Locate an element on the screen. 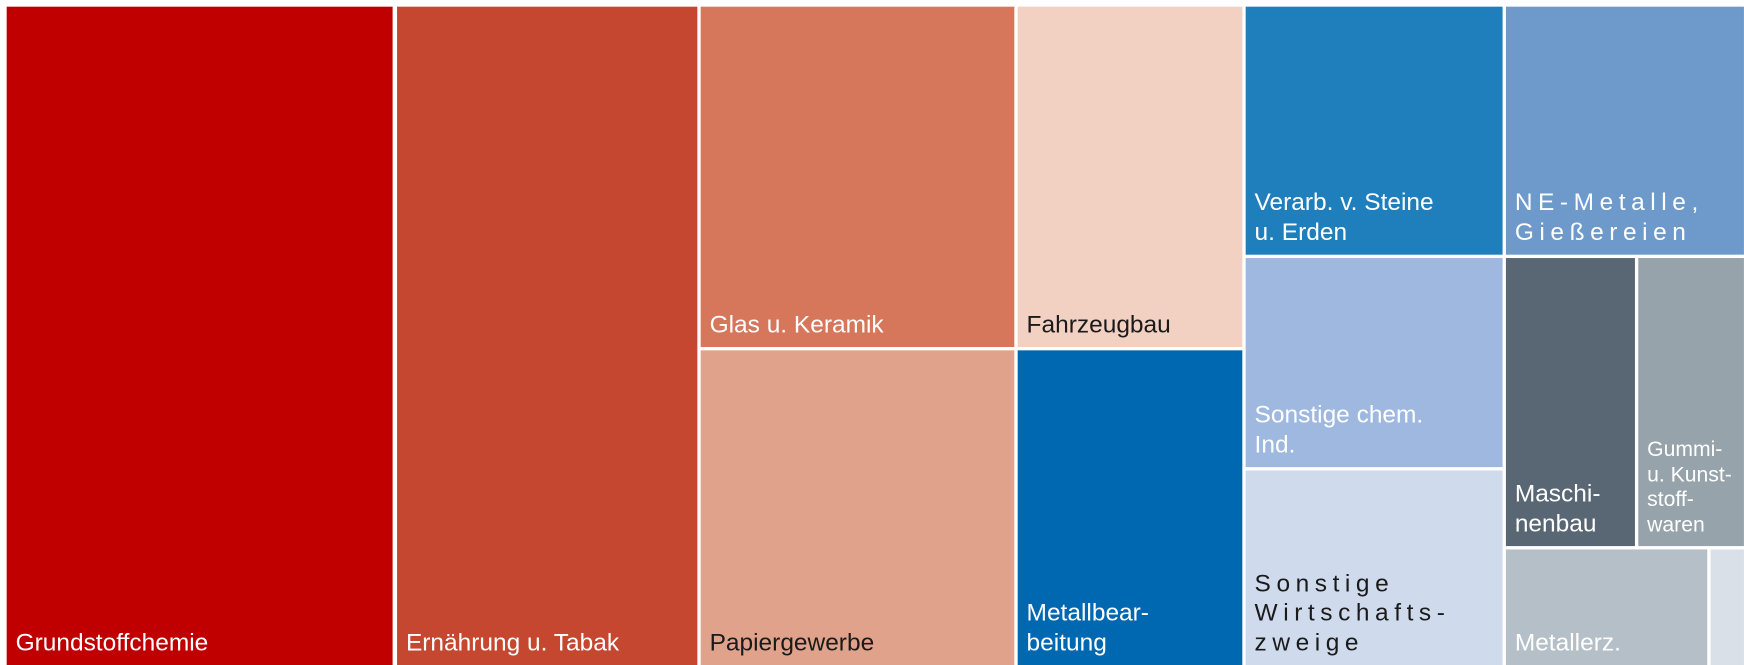  tile: NE-Metalle, Gießereien is located at coordinates (1624, 130).